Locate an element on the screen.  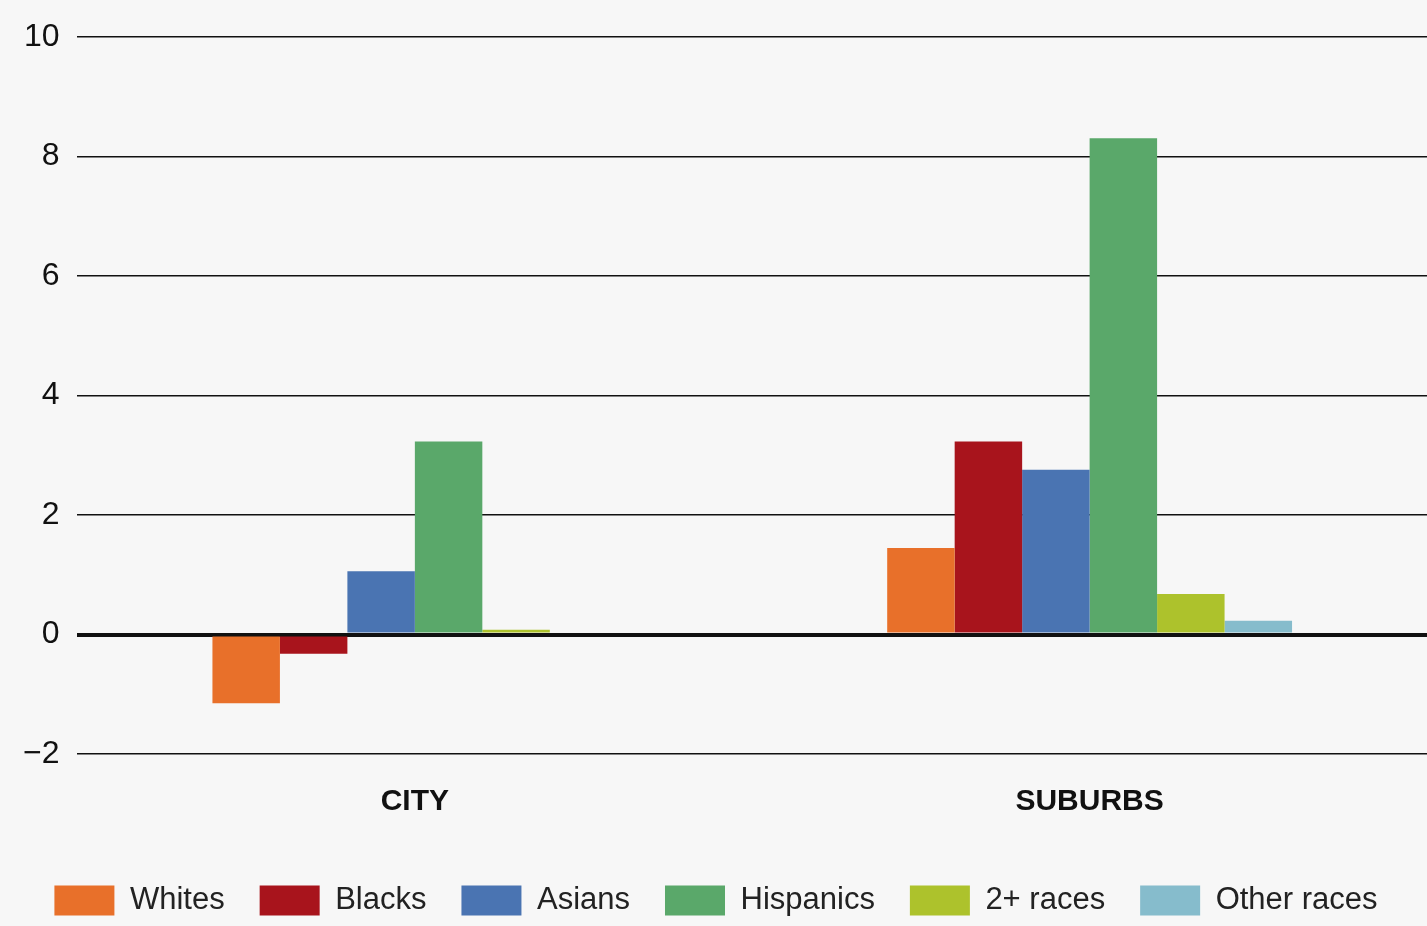
x-tick-label: CITY is located at coordinates (415, 800).